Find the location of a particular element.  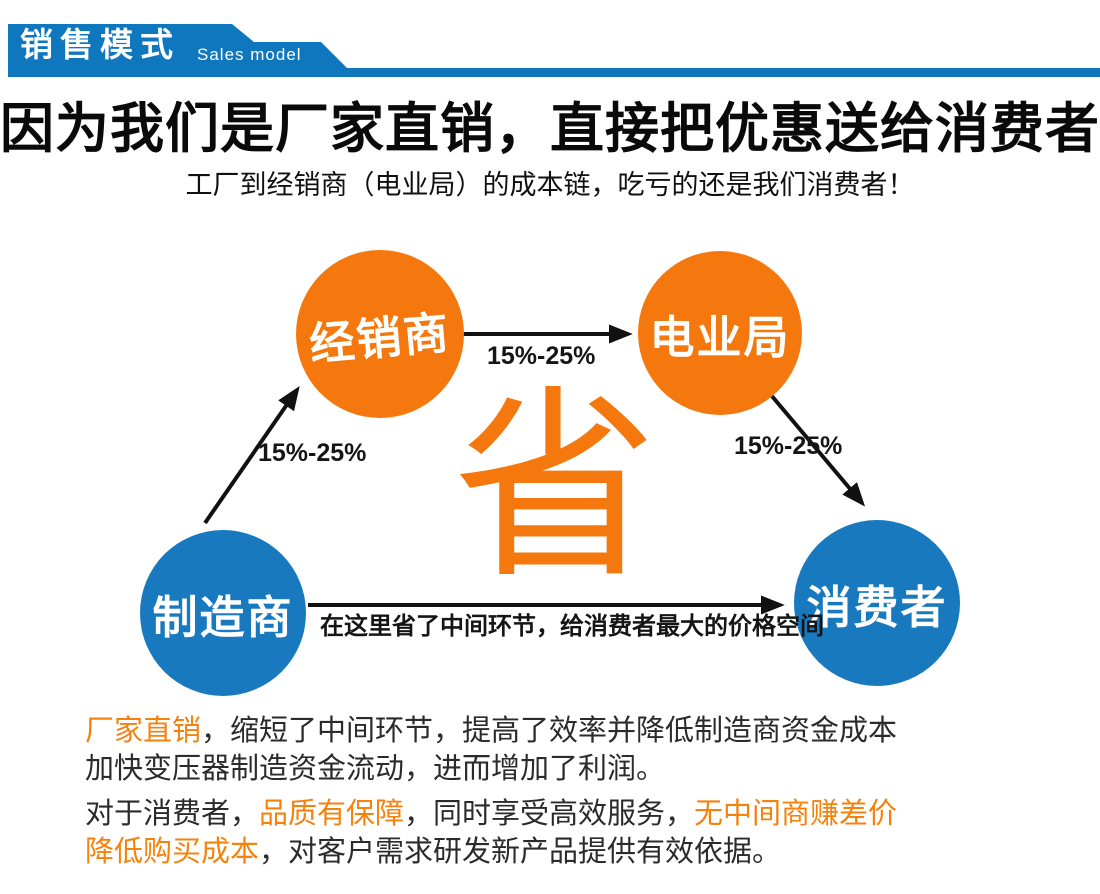

node-manufacturer: 制造商 is located at coordinates (223, 613).